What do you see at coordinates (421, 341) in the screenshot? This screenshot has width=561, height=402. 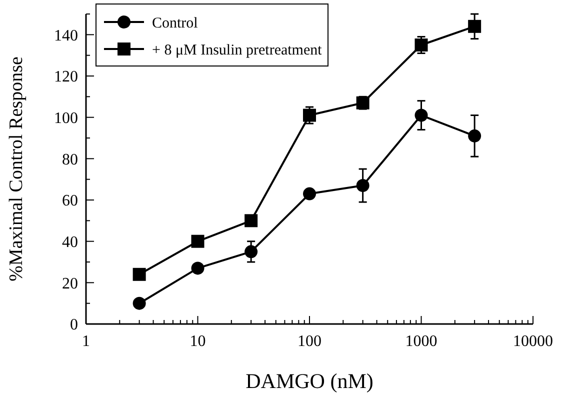 I see `x-tick-label: 1000` at bounding box center [421, 341].